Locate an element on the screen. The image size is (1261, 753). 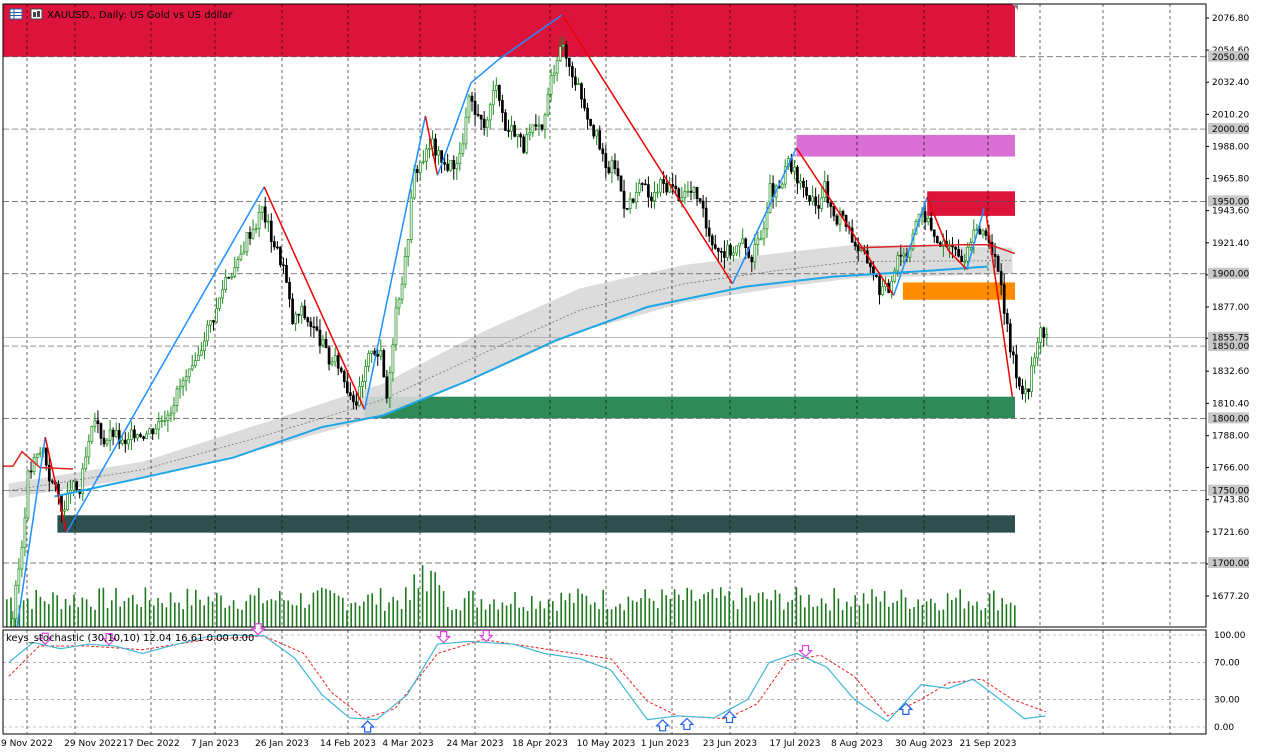
chart-shift-marker is located at coordinates (1015, 7).